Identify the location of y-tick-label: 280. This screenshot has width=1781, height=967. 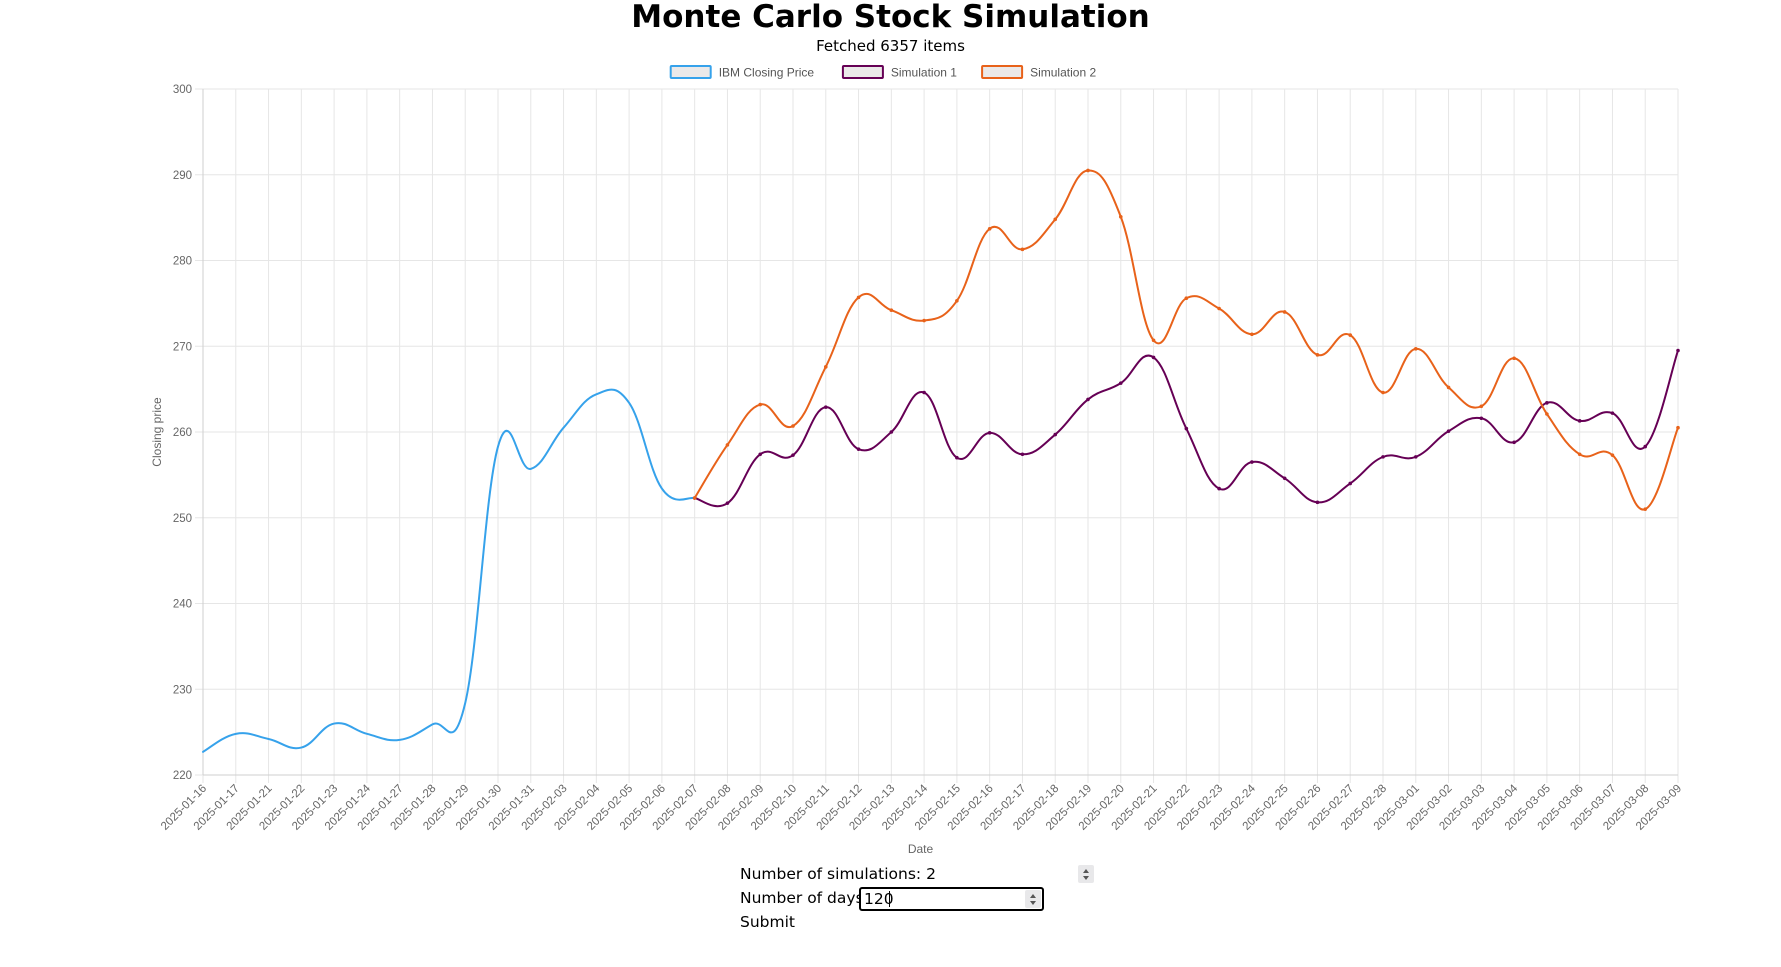
(182, 262).